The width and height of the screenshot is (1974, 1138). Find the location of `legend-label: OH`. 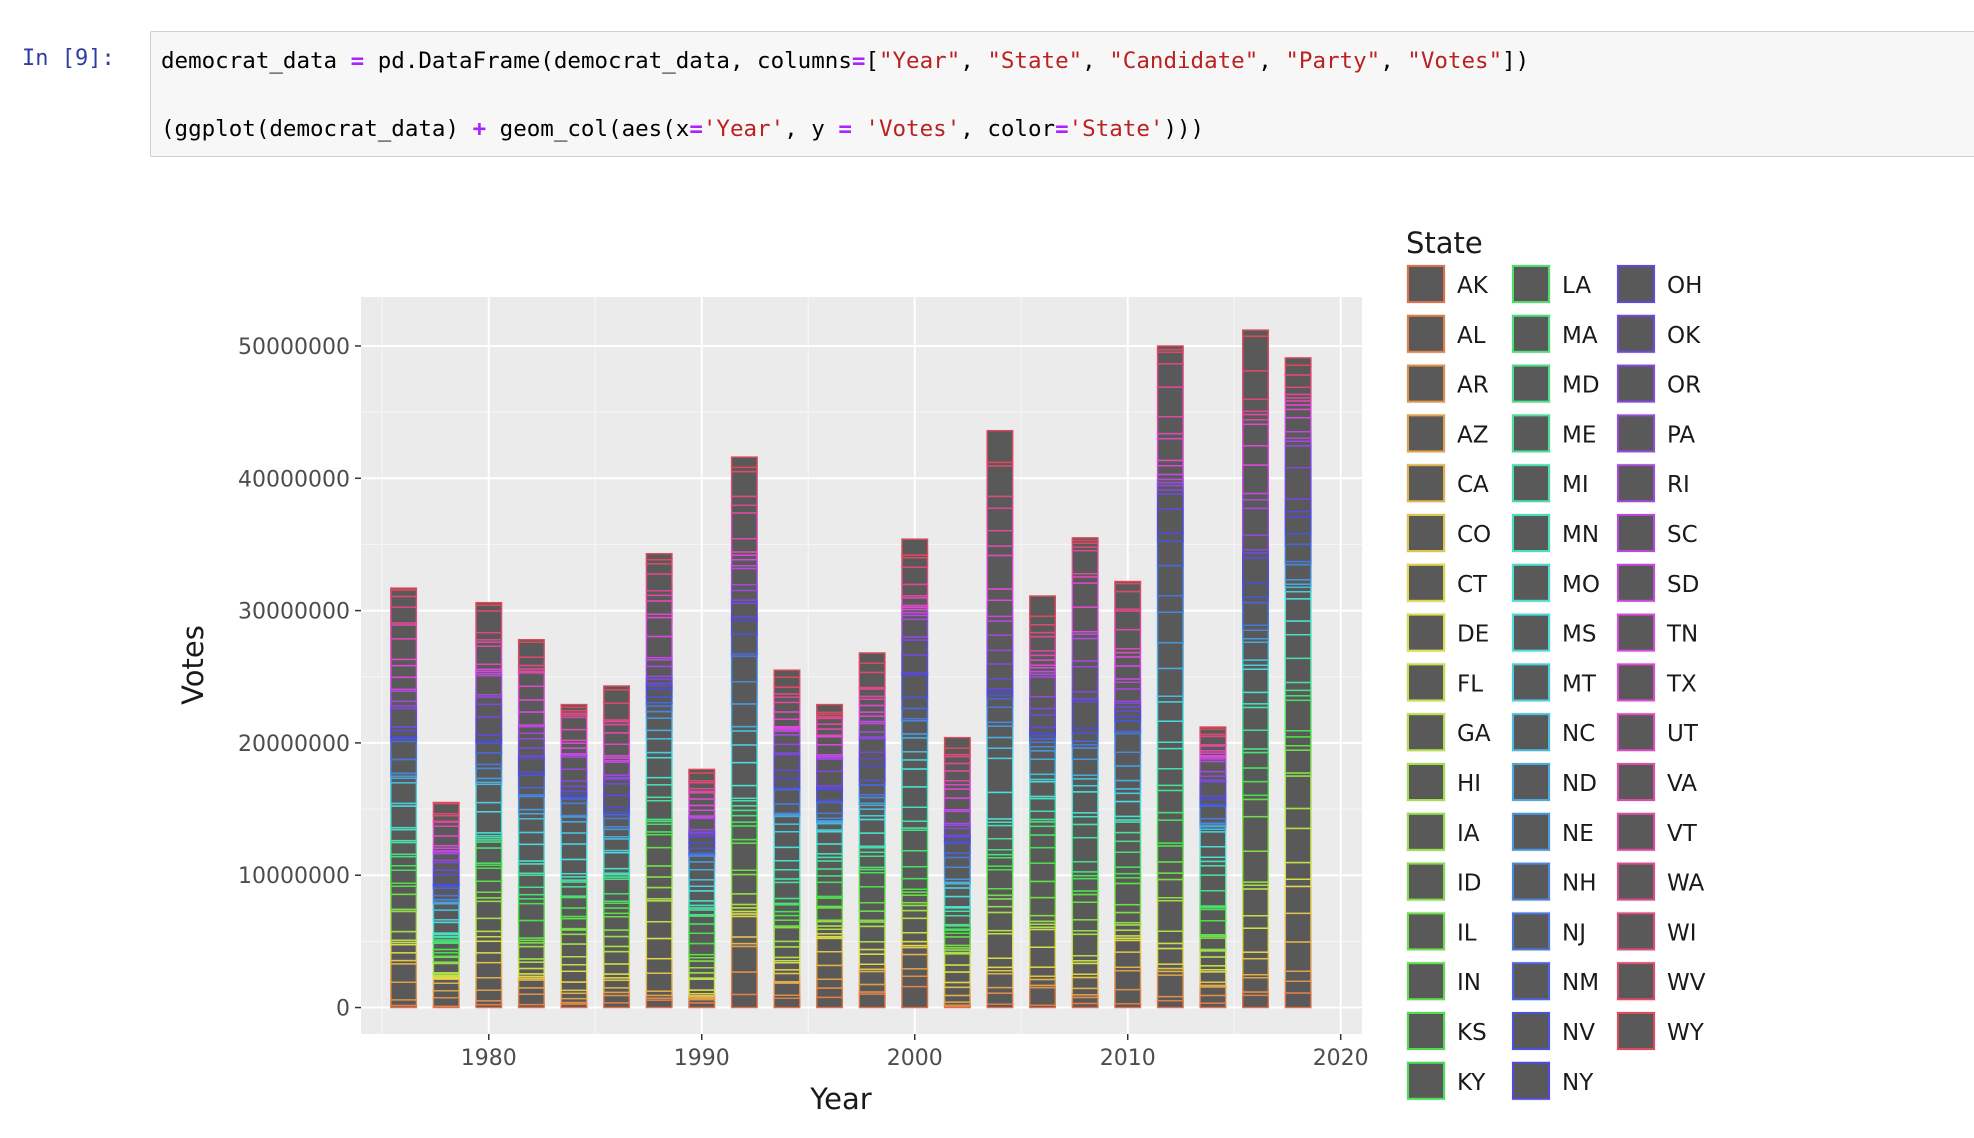

legend-label: OH is located at coordinates (1684, 286).